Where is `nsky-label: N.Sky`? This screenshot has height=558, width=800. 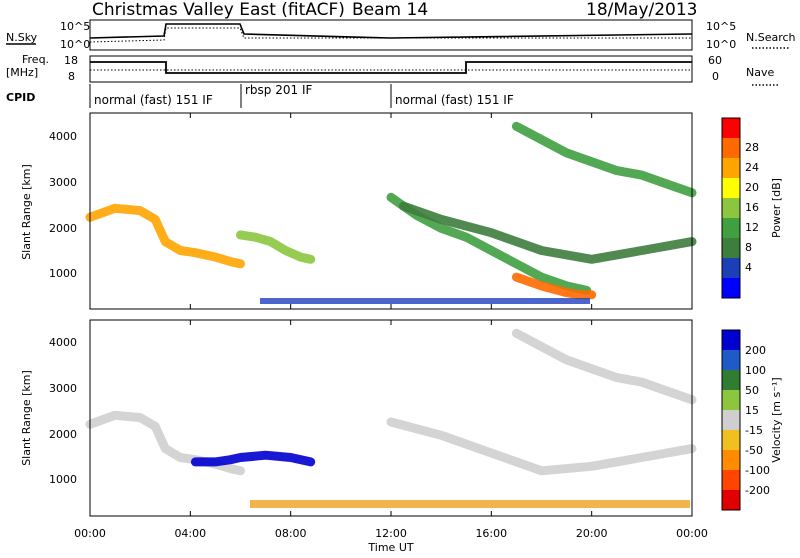 nsky-label: N.Sky is located at coordinates (22, 37).